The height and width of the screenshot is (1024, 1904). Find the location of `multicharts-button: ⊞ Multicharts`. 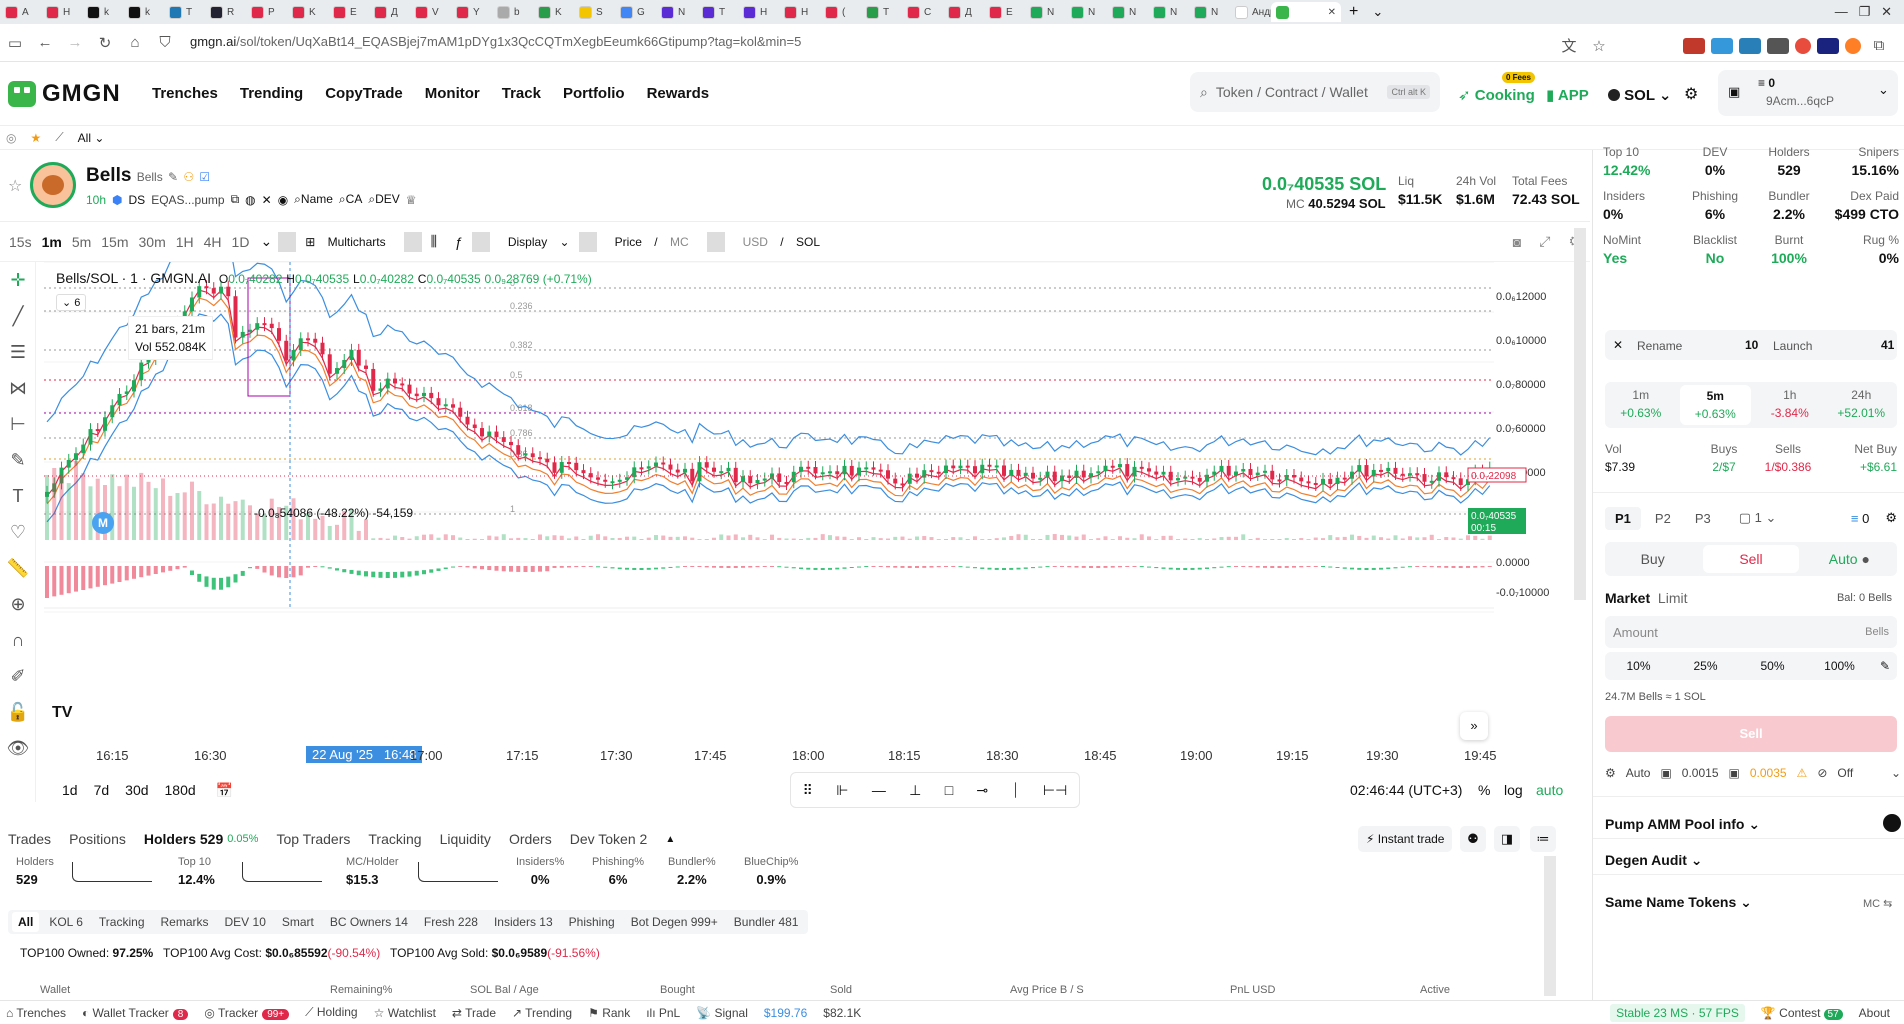

multicharts-button: ⊞ Multicharts is located at coordinates (345, 241).